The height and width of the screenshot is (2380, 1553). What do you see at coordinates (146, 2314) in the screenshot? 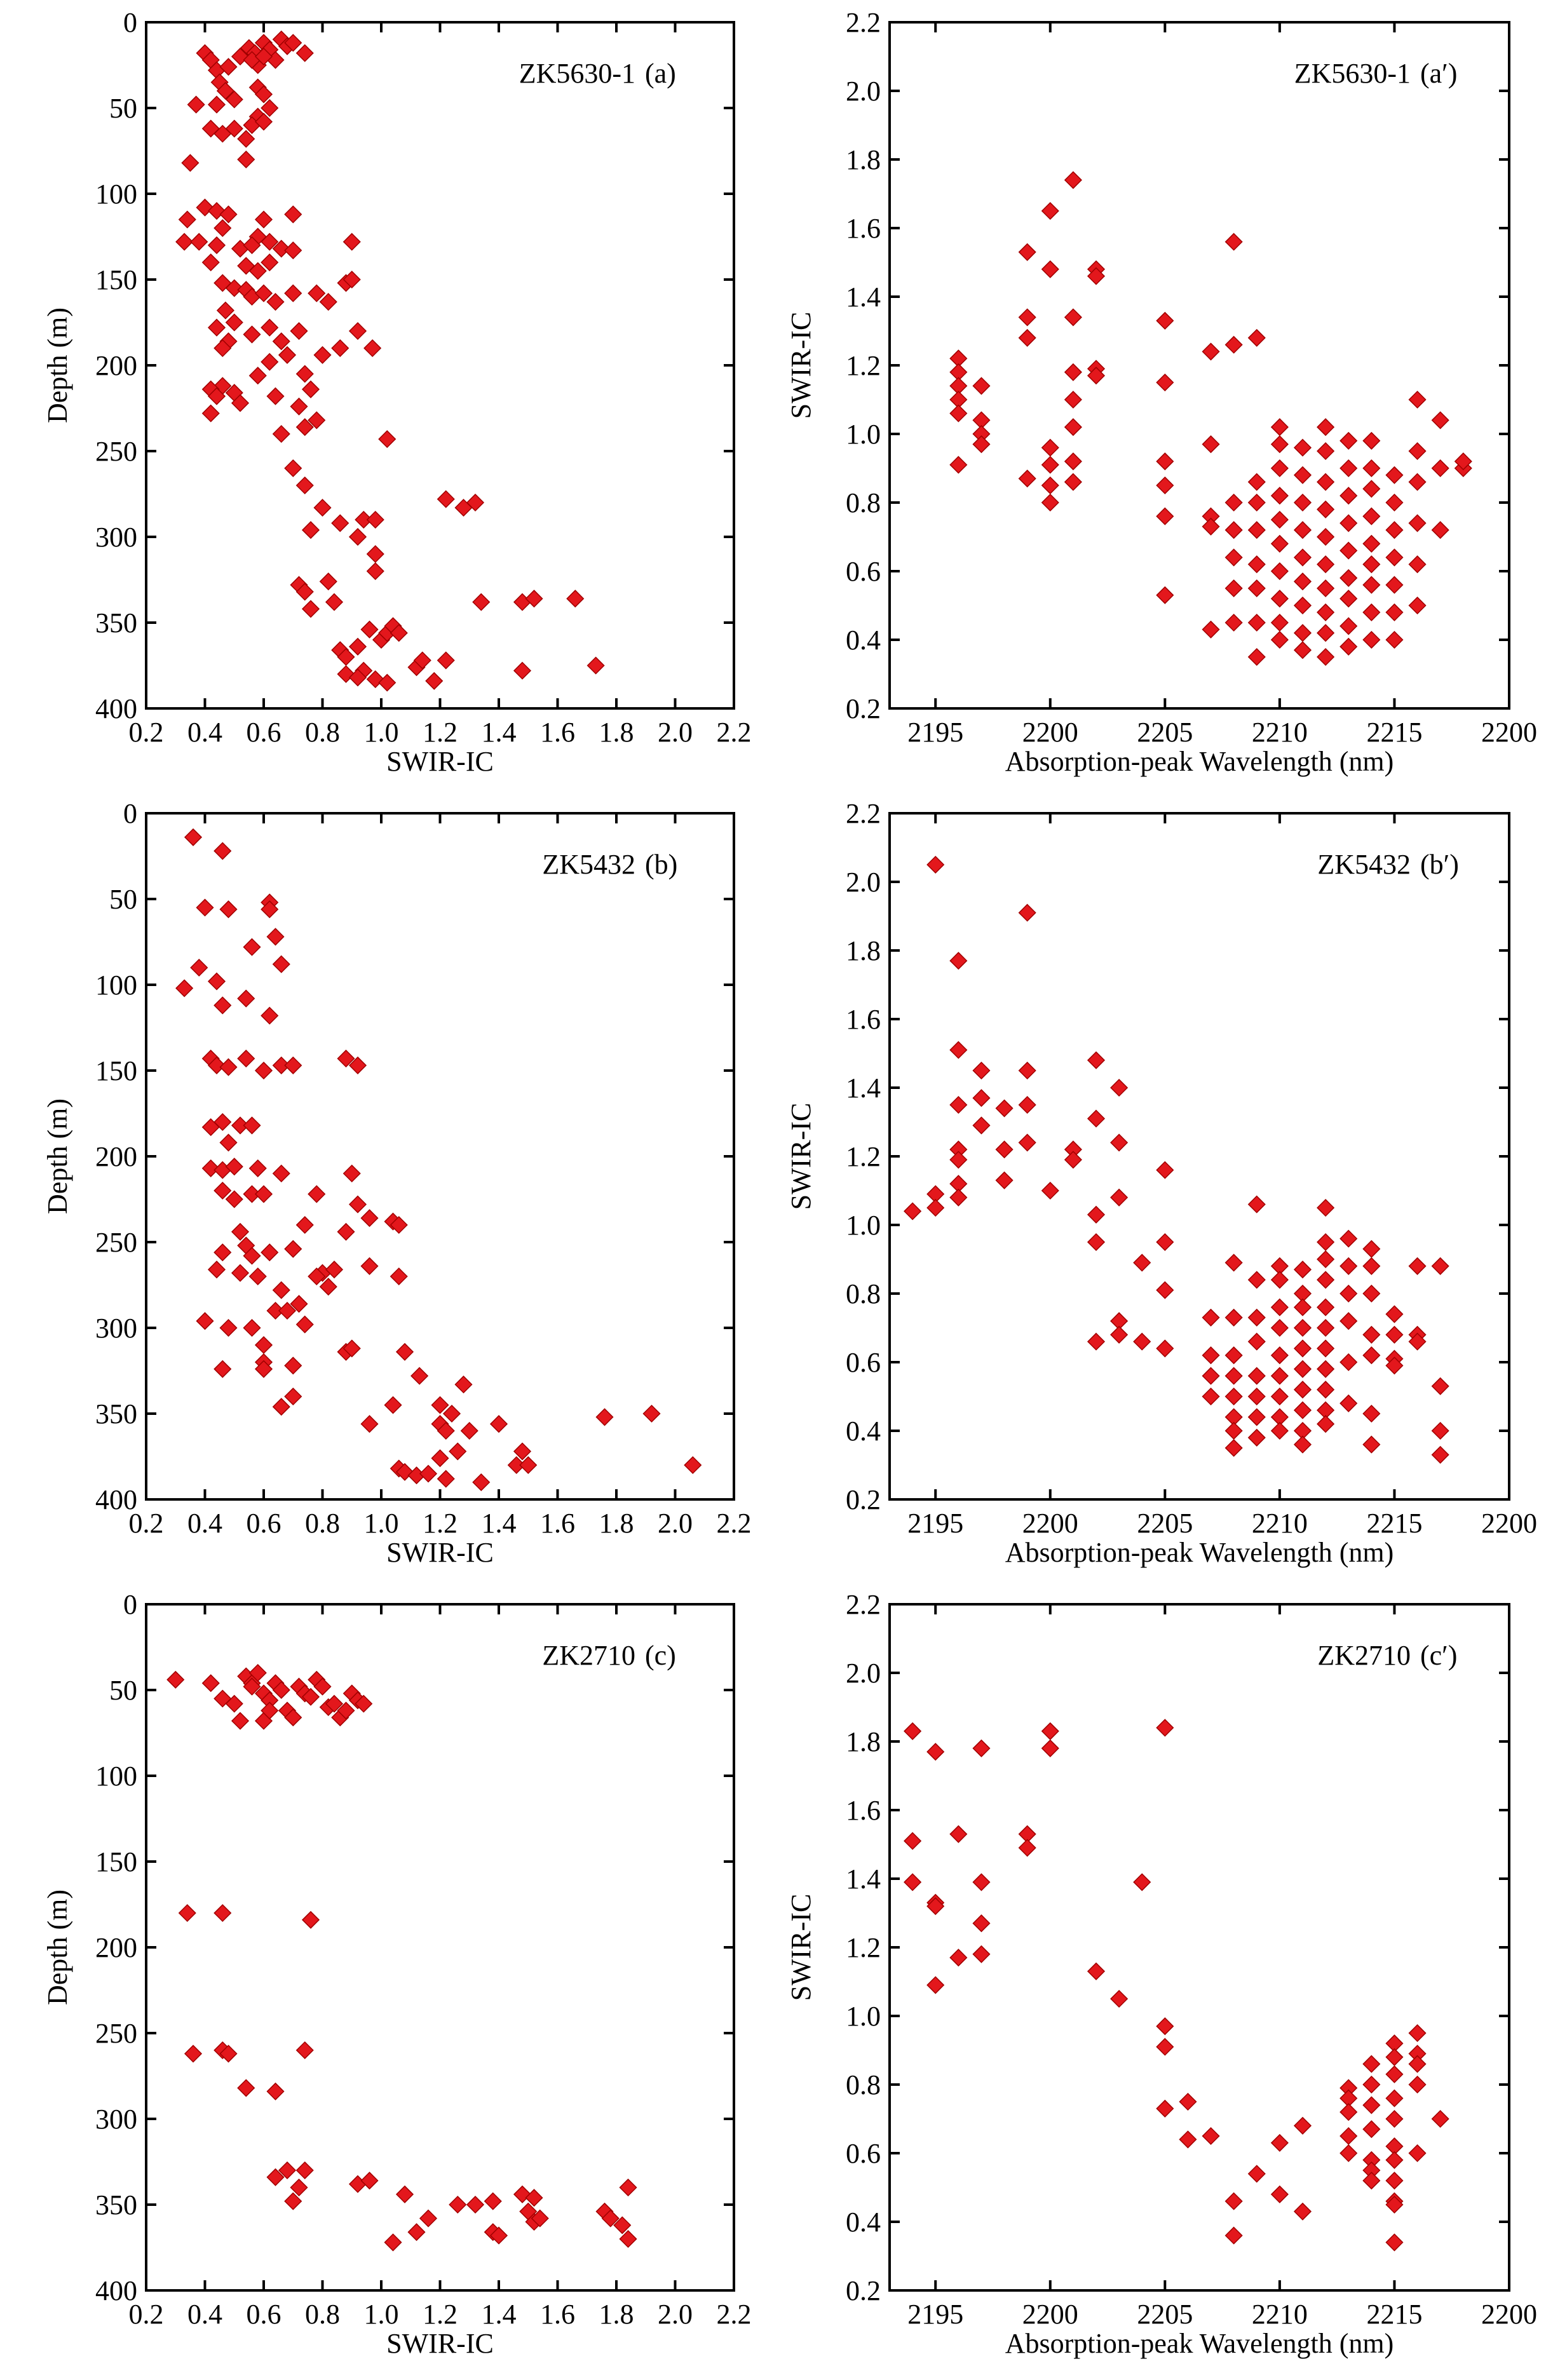
I see `x-tick-label: 0.2` at bounding box center [146, 2314].